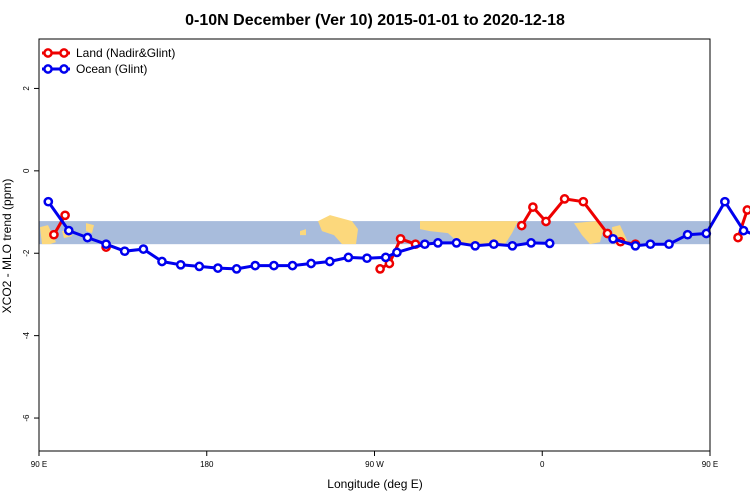 Image resolution: width=750 pixels, height=500 pixels. What do you see at coordinates (26, 418) in the screenshot?
I see `y-tick-label-4: -6` at bounding box center [26, 418].